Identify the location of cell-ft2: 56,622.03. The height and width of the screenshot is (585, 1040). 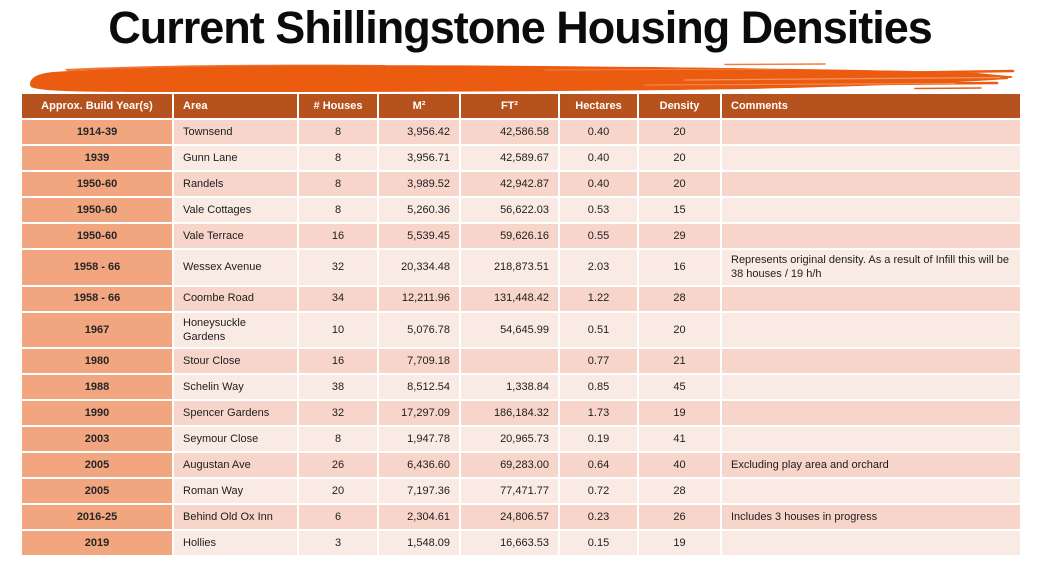
(509, 210).